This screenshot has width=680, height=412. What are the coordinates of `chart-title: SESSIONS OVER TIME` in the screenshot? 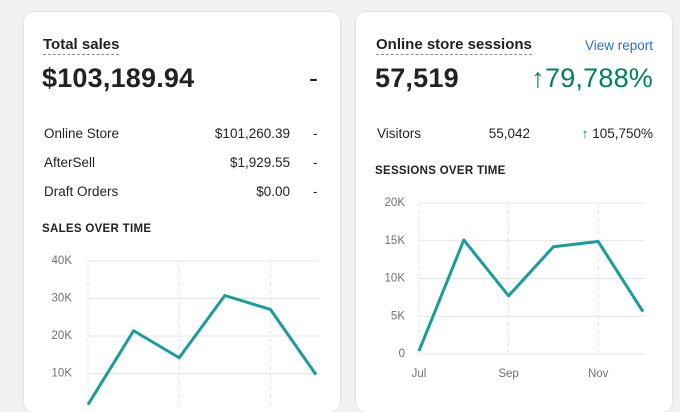 It's located at (440, 171).